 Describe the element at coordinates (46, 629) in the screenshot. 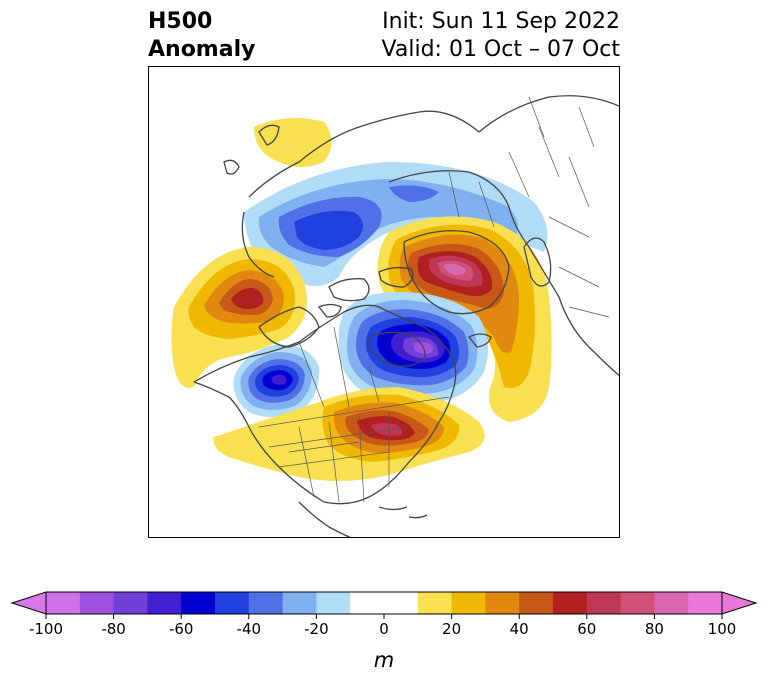

I see `colorbar-tick-label: -100` at that location.